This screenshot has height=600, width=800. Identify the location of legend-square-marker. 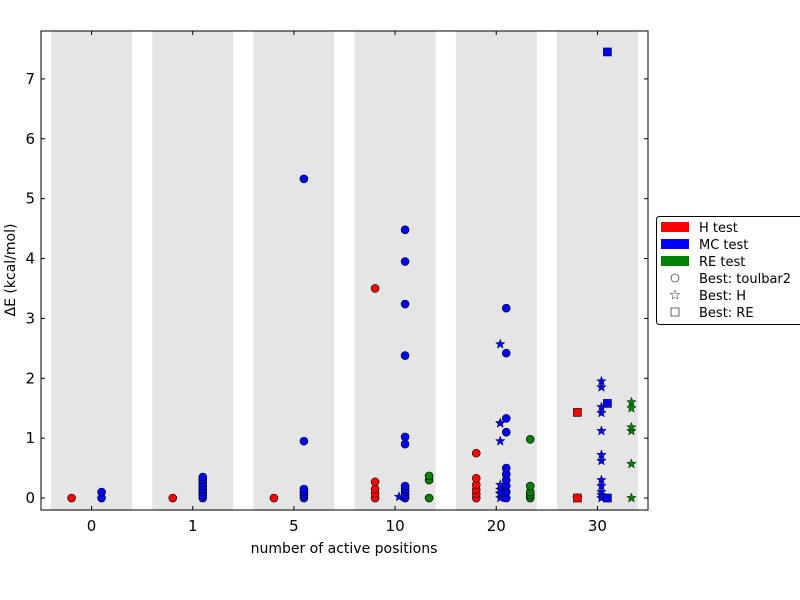
(675, 312).